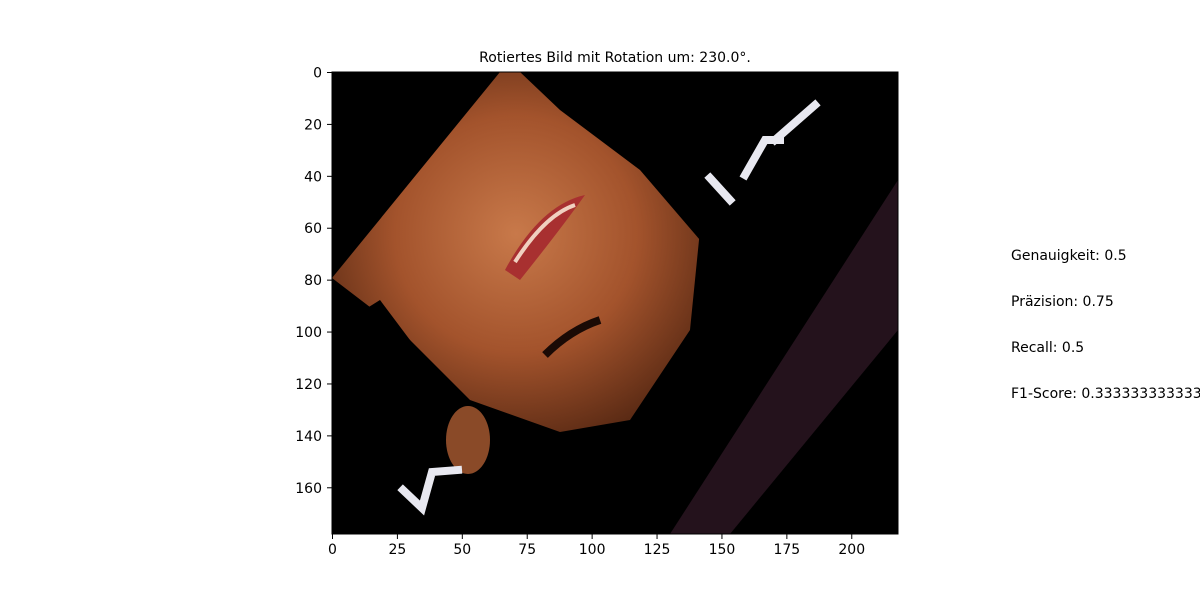  Describe the element at coordinates (308, 489) in the screenshot. I see `y-tick-label: 160` at that location.